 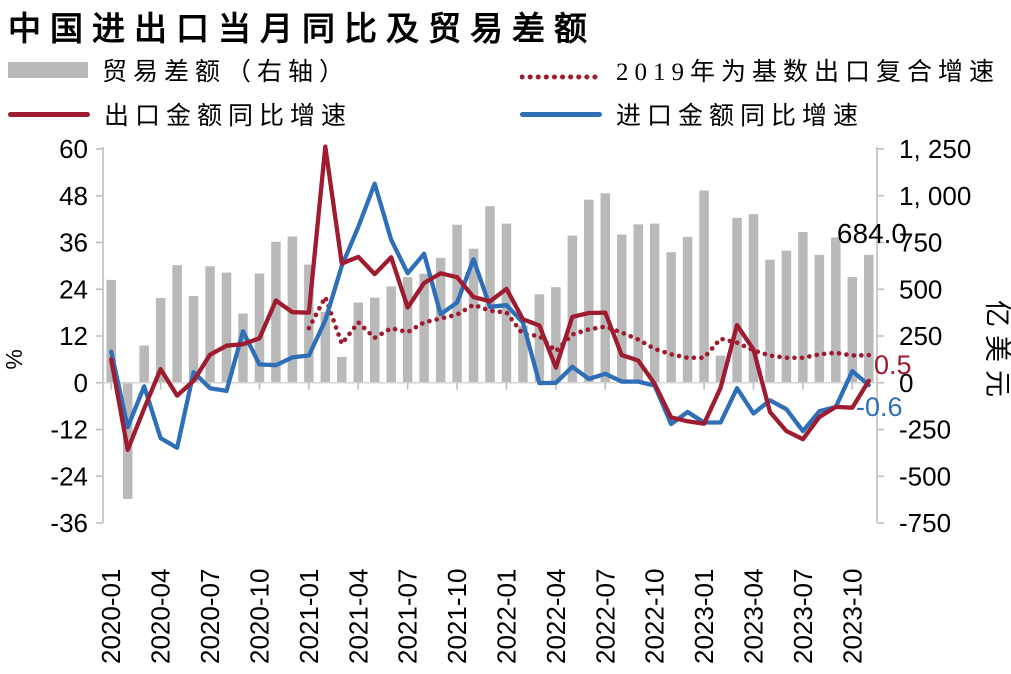 I want to click on legend-item-trade-balance: 贸易差额（右轴）, so click(x=179, y=70).